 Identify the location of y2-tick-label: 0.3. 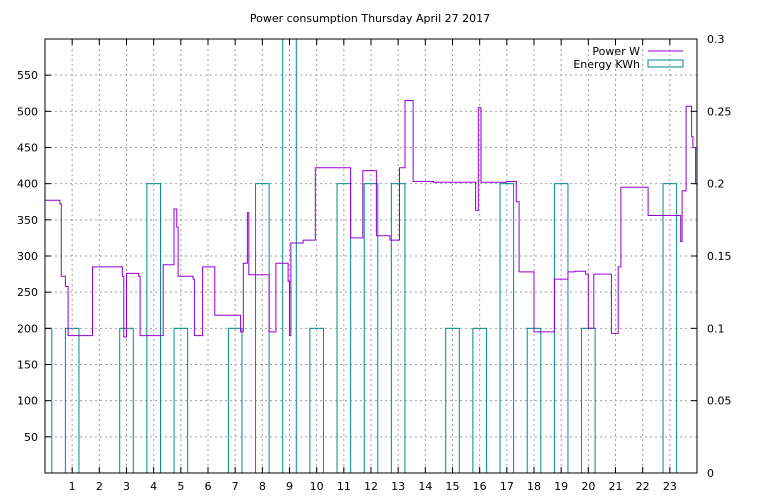
(716, 39).